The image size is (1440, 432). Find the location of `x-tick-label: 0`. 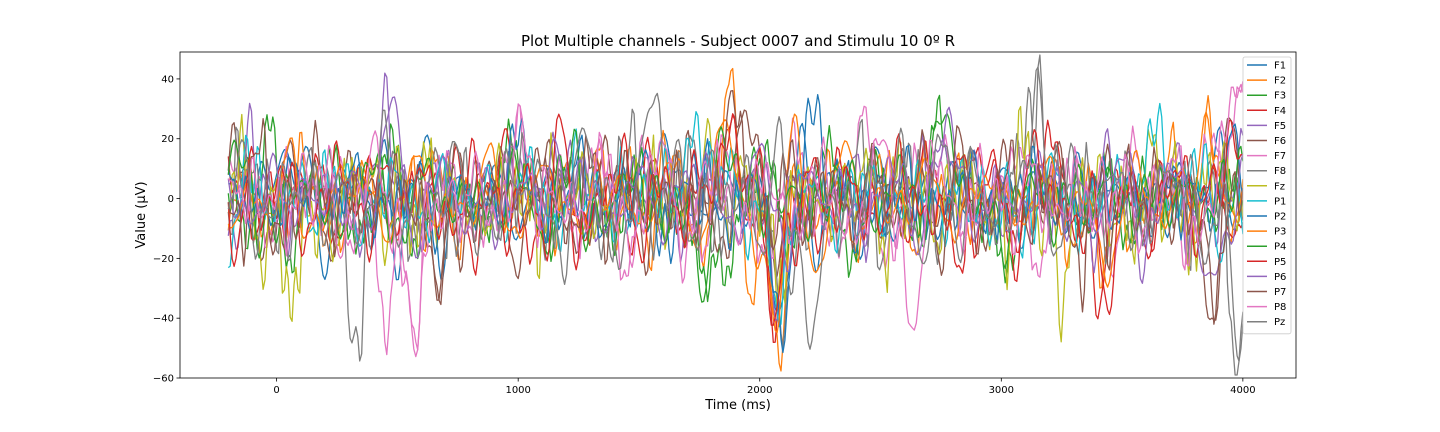

x-tick-label: 0 is located at coordinates (276, 390).